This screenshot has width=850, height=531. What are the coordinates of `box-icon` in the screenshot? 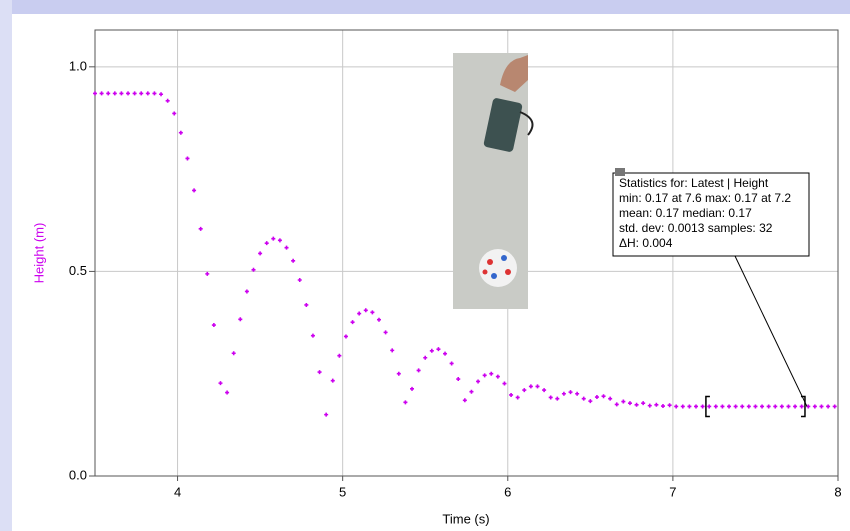 It's located at (620, 172).